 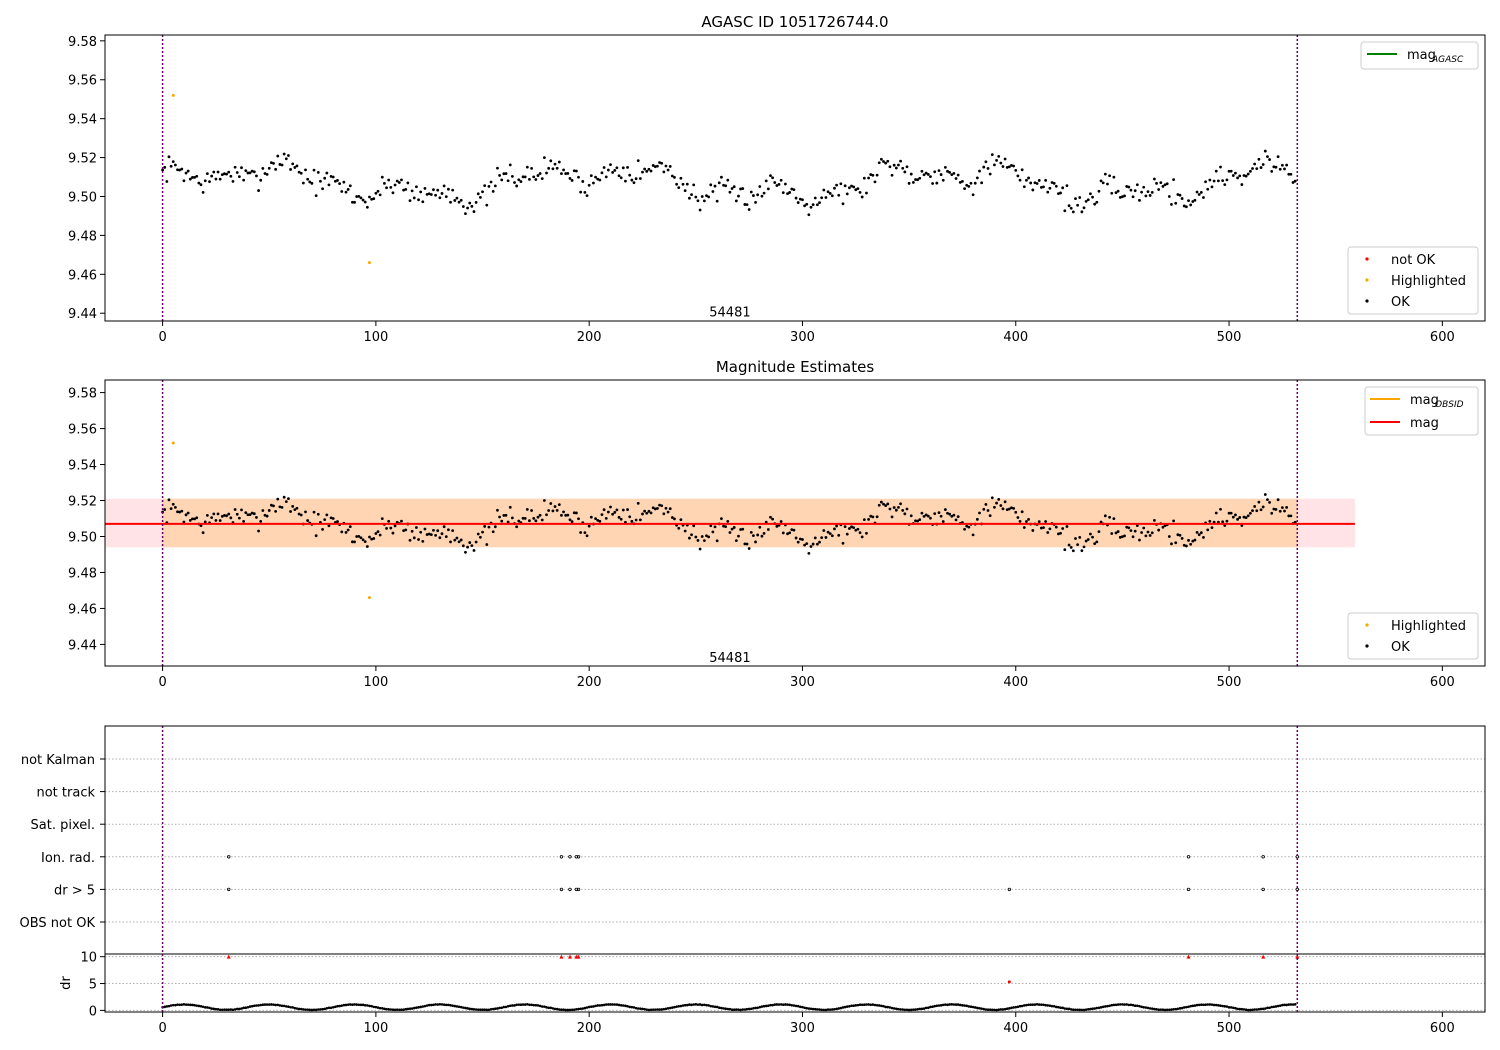 What do you see at coordinates (806, 678) in the screenshot?
I see `panel-magnitude-x-axis: 0 100 200 300 400 500 600` at bounding box center [806, 678].